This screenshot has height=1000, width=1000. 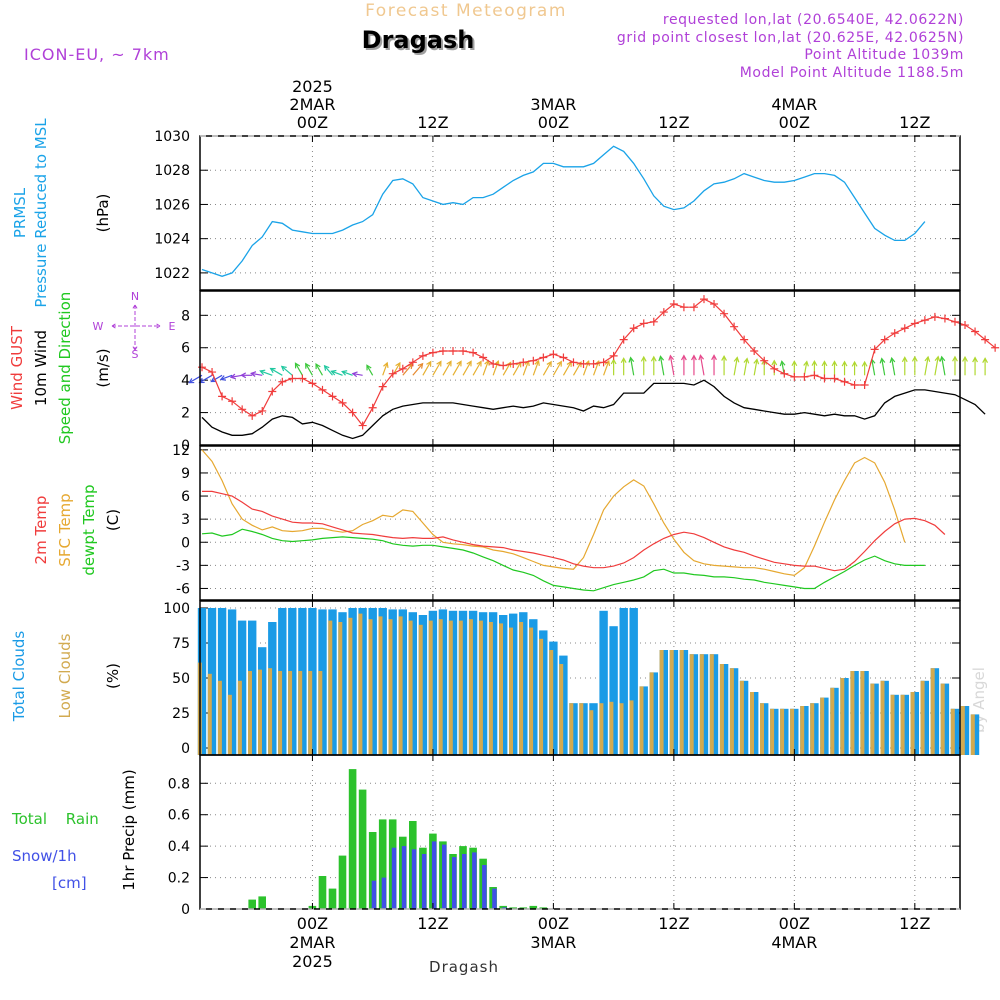 What do you see at coordinates (553, 104) in the screenshot?
I see `top-date-label: 3MAR` at bounding box center [553, 104].